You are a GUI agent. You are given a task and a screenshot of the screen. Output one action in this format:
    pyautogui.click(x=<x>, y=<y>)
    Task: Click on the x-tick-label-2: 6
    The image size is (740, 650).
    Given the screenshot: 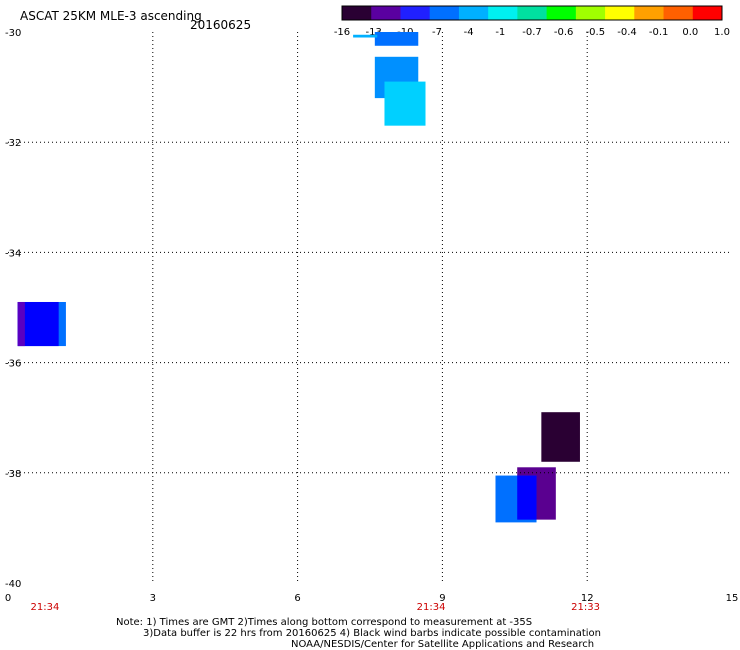 What is the action you would take?
    pyautogui.click(x=297, y=598)
    